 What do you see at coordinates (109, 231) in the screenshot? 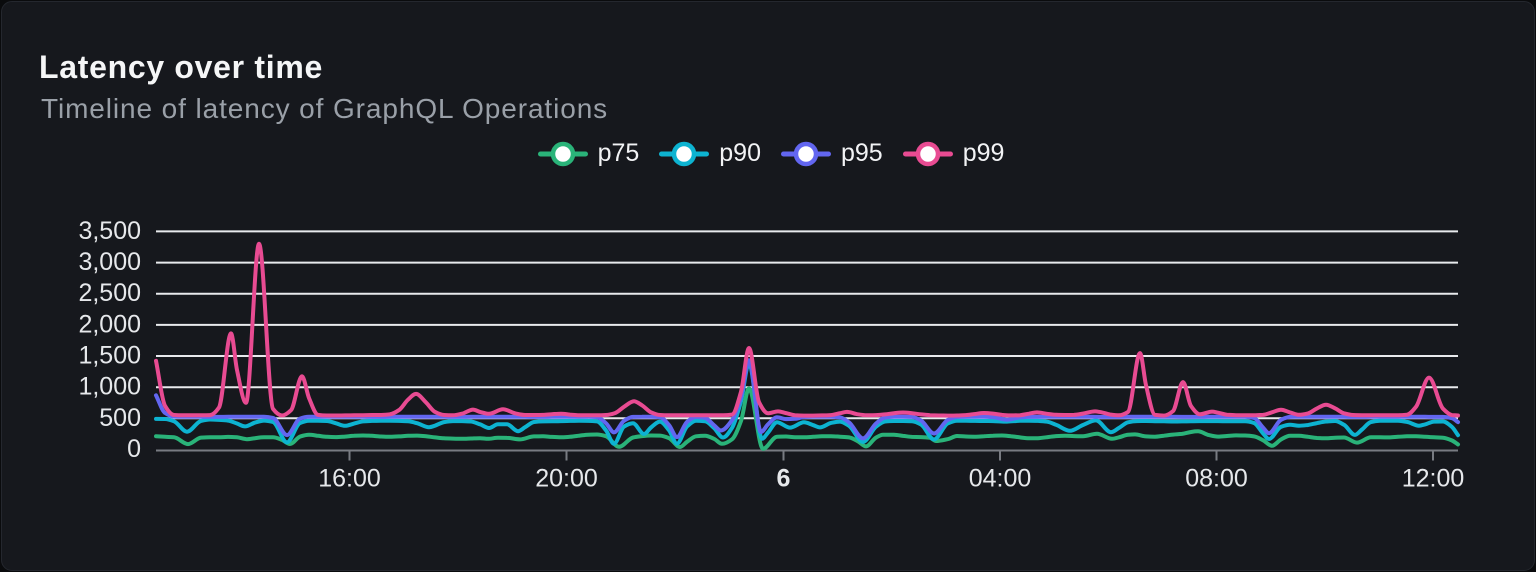
I see `svg-text: 3,500` at bounding box center [109, 231].